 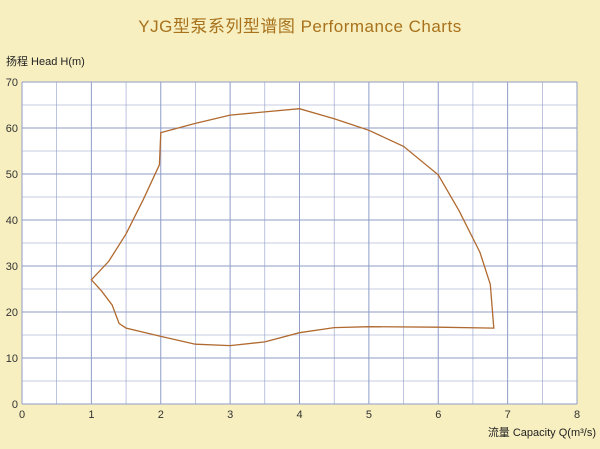 I want to click on x-tick-label: 1, so click(x=91, y=415).